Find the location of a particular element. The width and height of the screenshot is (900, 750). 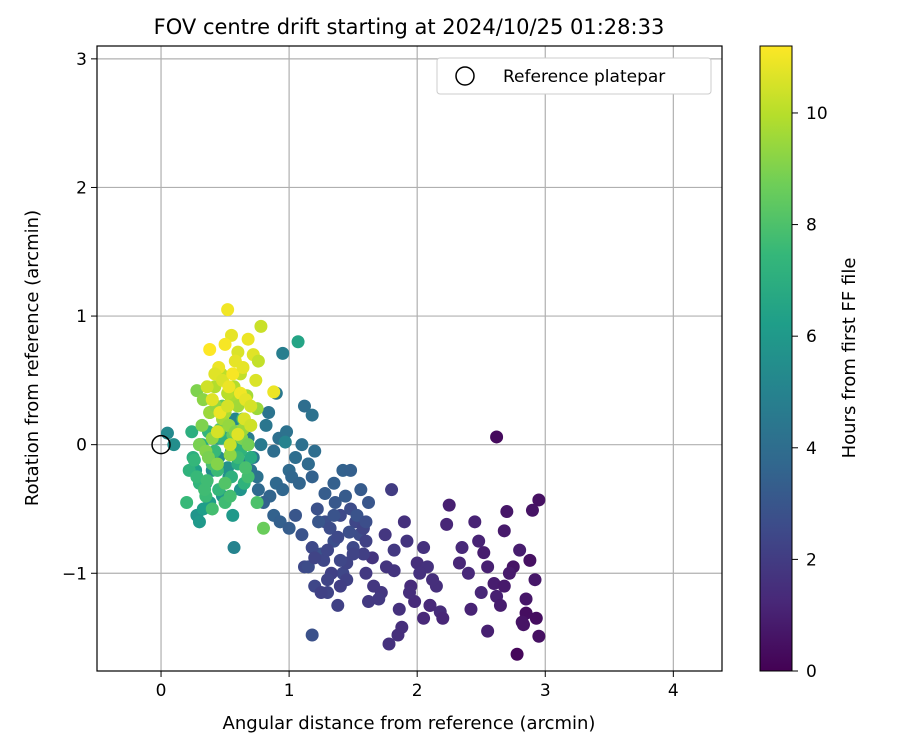

y-axis-label: Rotation from reference (arcmin) is located at coordinates (32, 358).